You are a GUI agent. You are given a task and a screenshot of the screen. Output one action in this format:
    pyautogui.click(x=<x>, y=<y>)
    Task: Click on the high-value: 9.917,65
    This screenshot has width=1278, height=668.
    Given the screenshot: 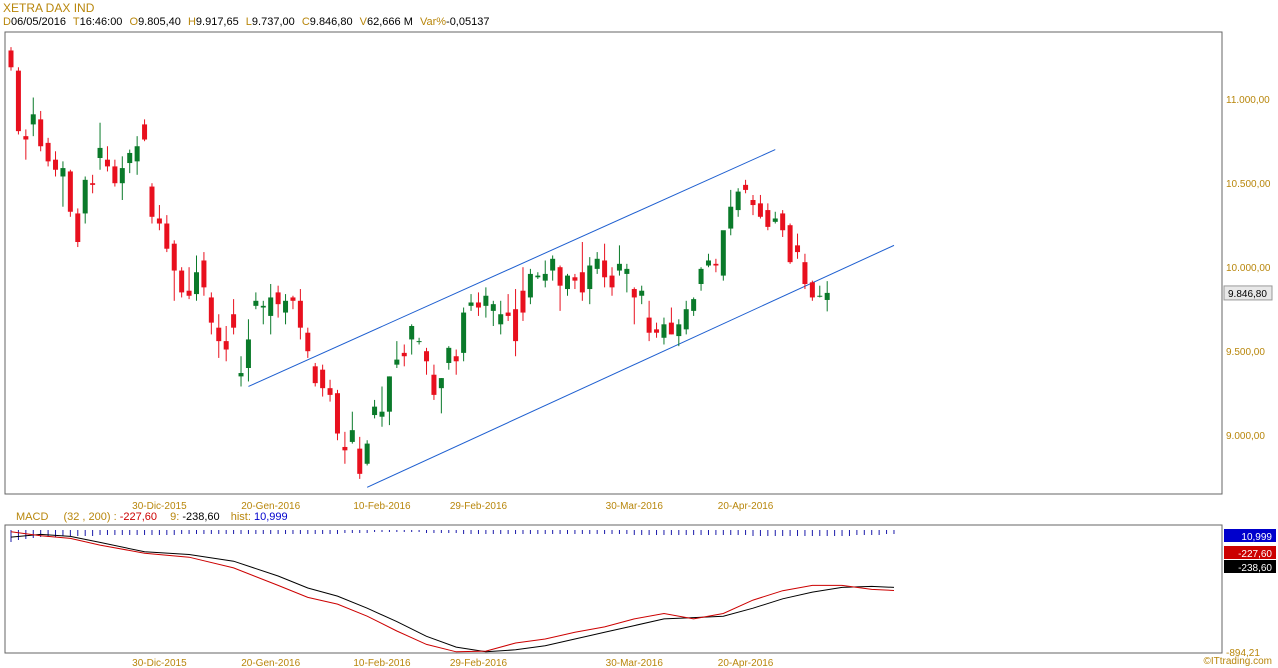 What is the action you would take?
    pyautogui.click(x=217, y=22)
    